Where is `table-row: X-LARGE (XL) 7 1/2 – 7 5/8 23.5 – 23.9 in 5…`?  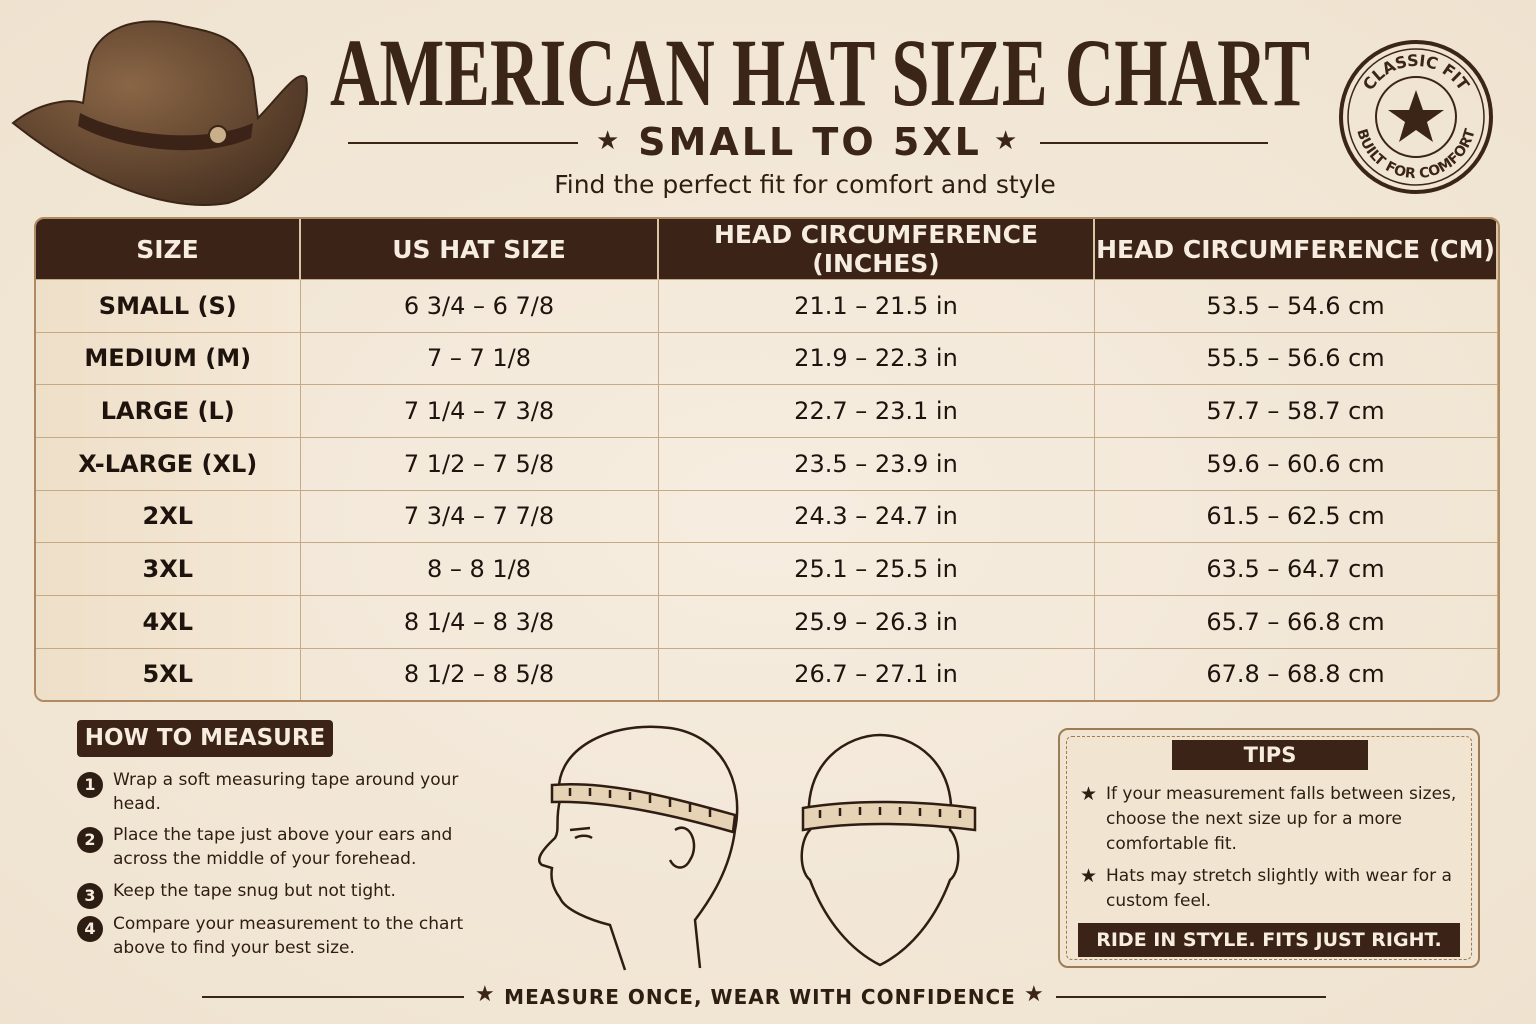 table-row: X-LARGE (XL) 7 1/2 – 7 5/8 23.5 – 23.9 in 5… is located at coordinates (767, 463).